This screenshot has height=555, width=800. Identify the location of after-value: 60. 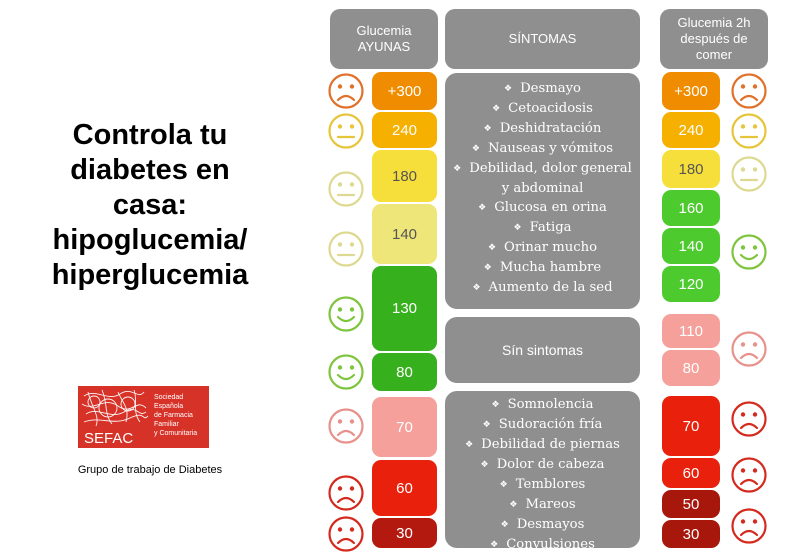
(691, 473).